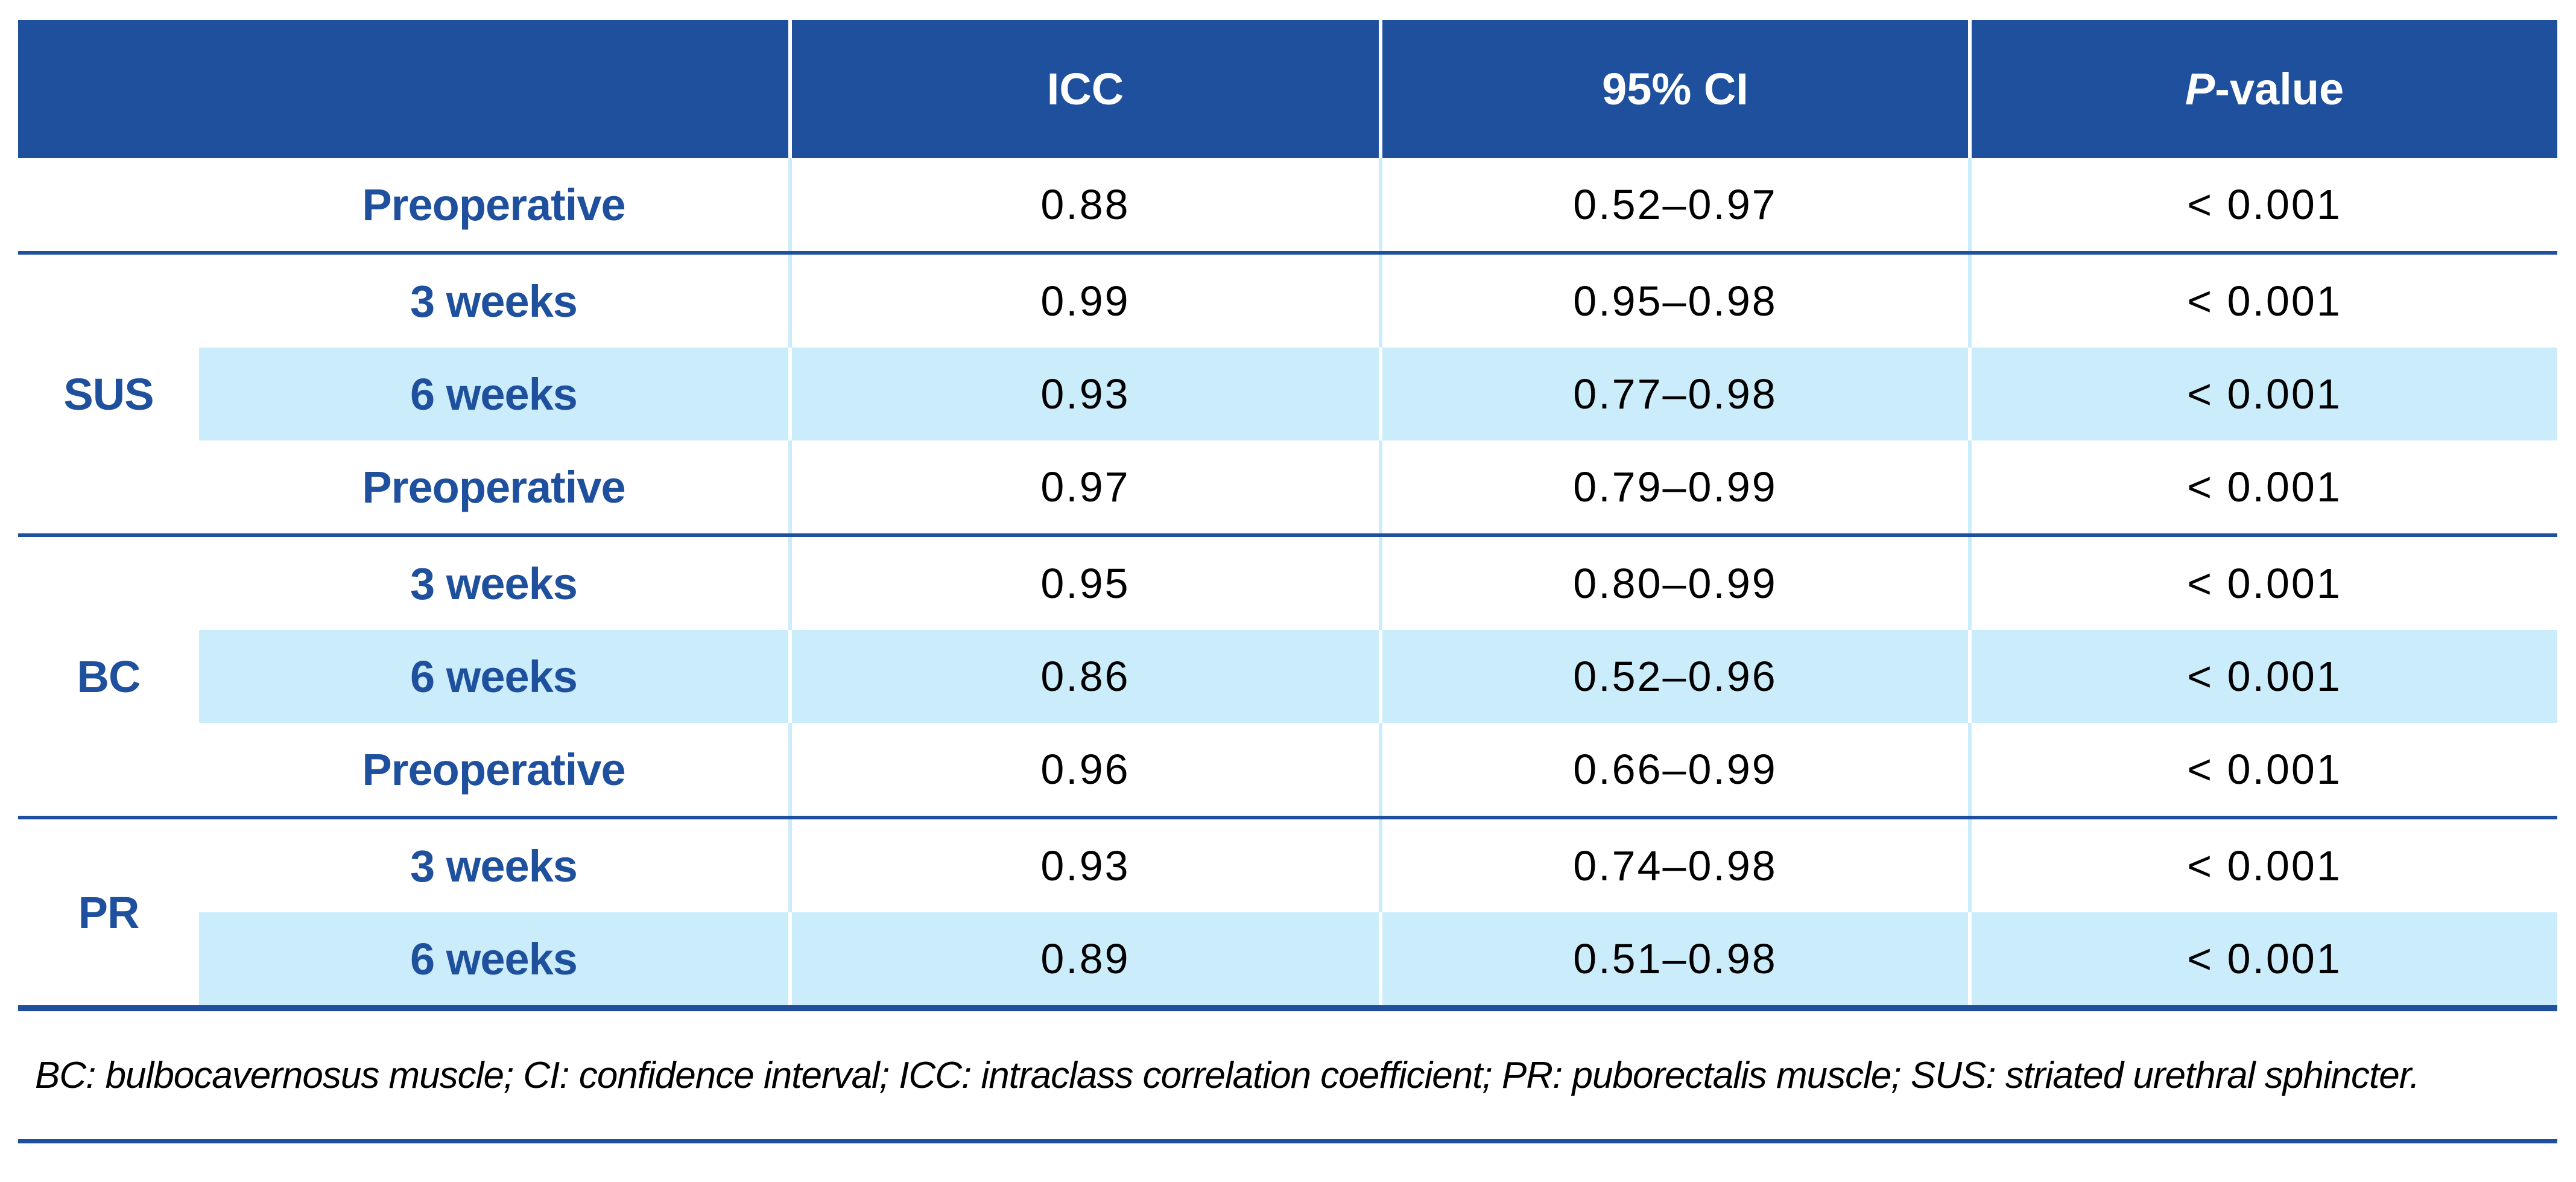 This screenshot has height=1182, width=2576. I want to click on table-bottom-separator-line, so click(1287, 1008).